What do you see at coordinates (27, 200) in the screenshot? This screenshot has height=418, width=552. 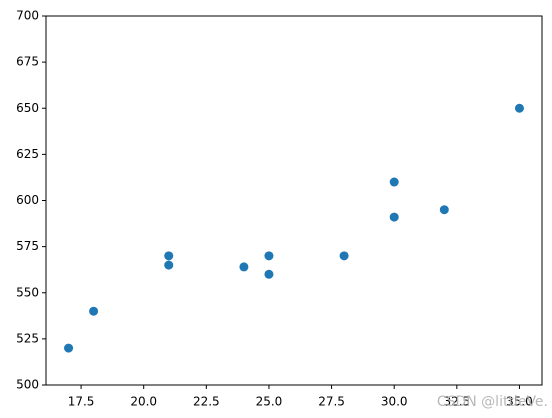 I see `y-tick-label: 600` at bounding box center [27, 200].